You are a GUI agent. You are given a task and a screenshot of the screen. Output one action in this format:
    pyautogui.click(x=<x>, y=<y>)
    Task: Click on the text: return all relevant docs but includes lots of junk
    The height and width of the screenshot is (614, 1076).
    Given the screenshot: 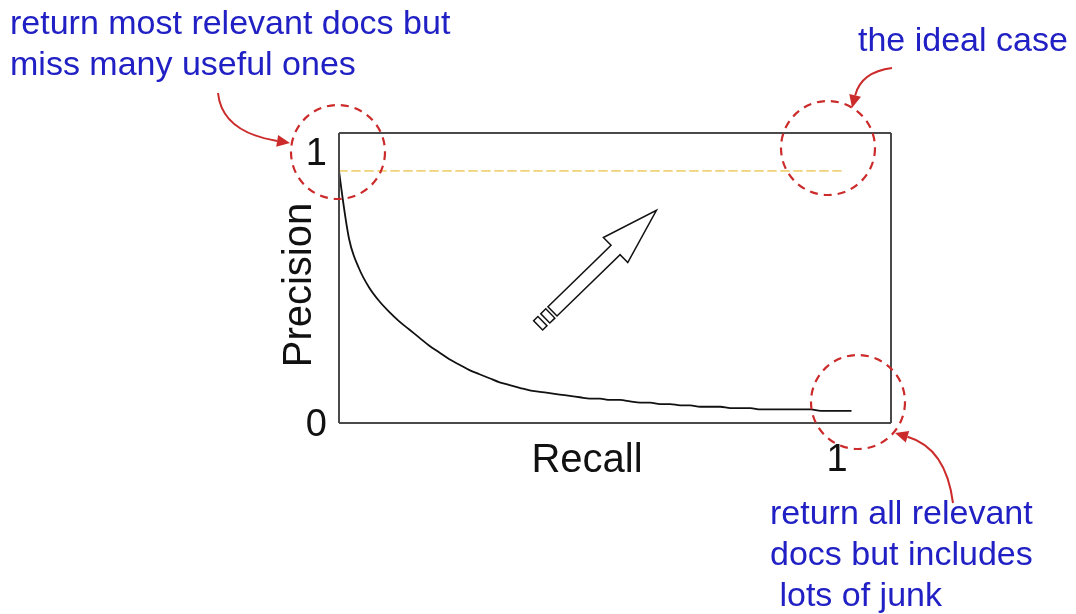 What is the action you would take?
    pyautogui.click(x=901, y=553)
    